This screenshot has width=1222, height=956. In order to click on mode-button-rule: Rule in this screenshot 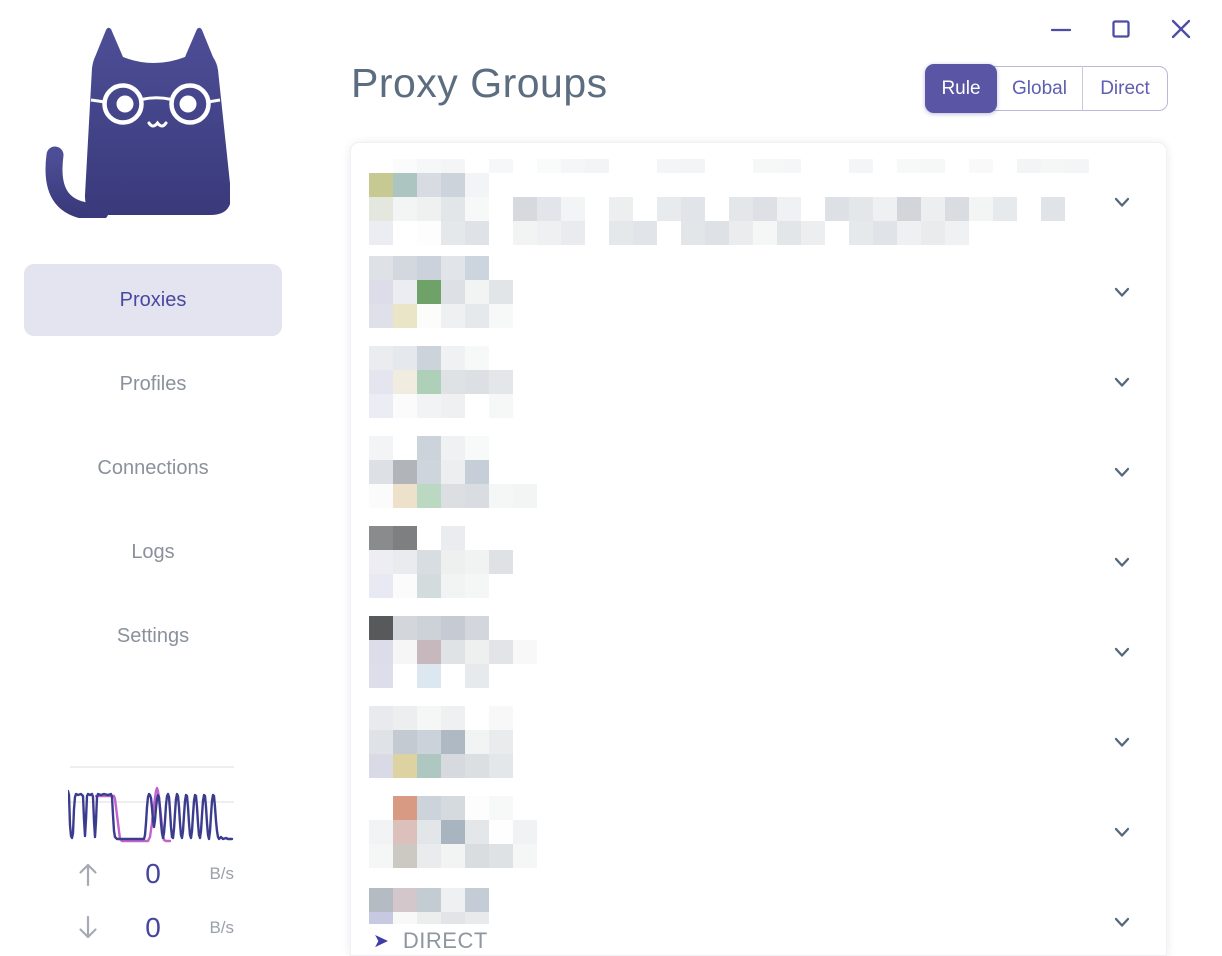, I will do `click(961, 88)`.